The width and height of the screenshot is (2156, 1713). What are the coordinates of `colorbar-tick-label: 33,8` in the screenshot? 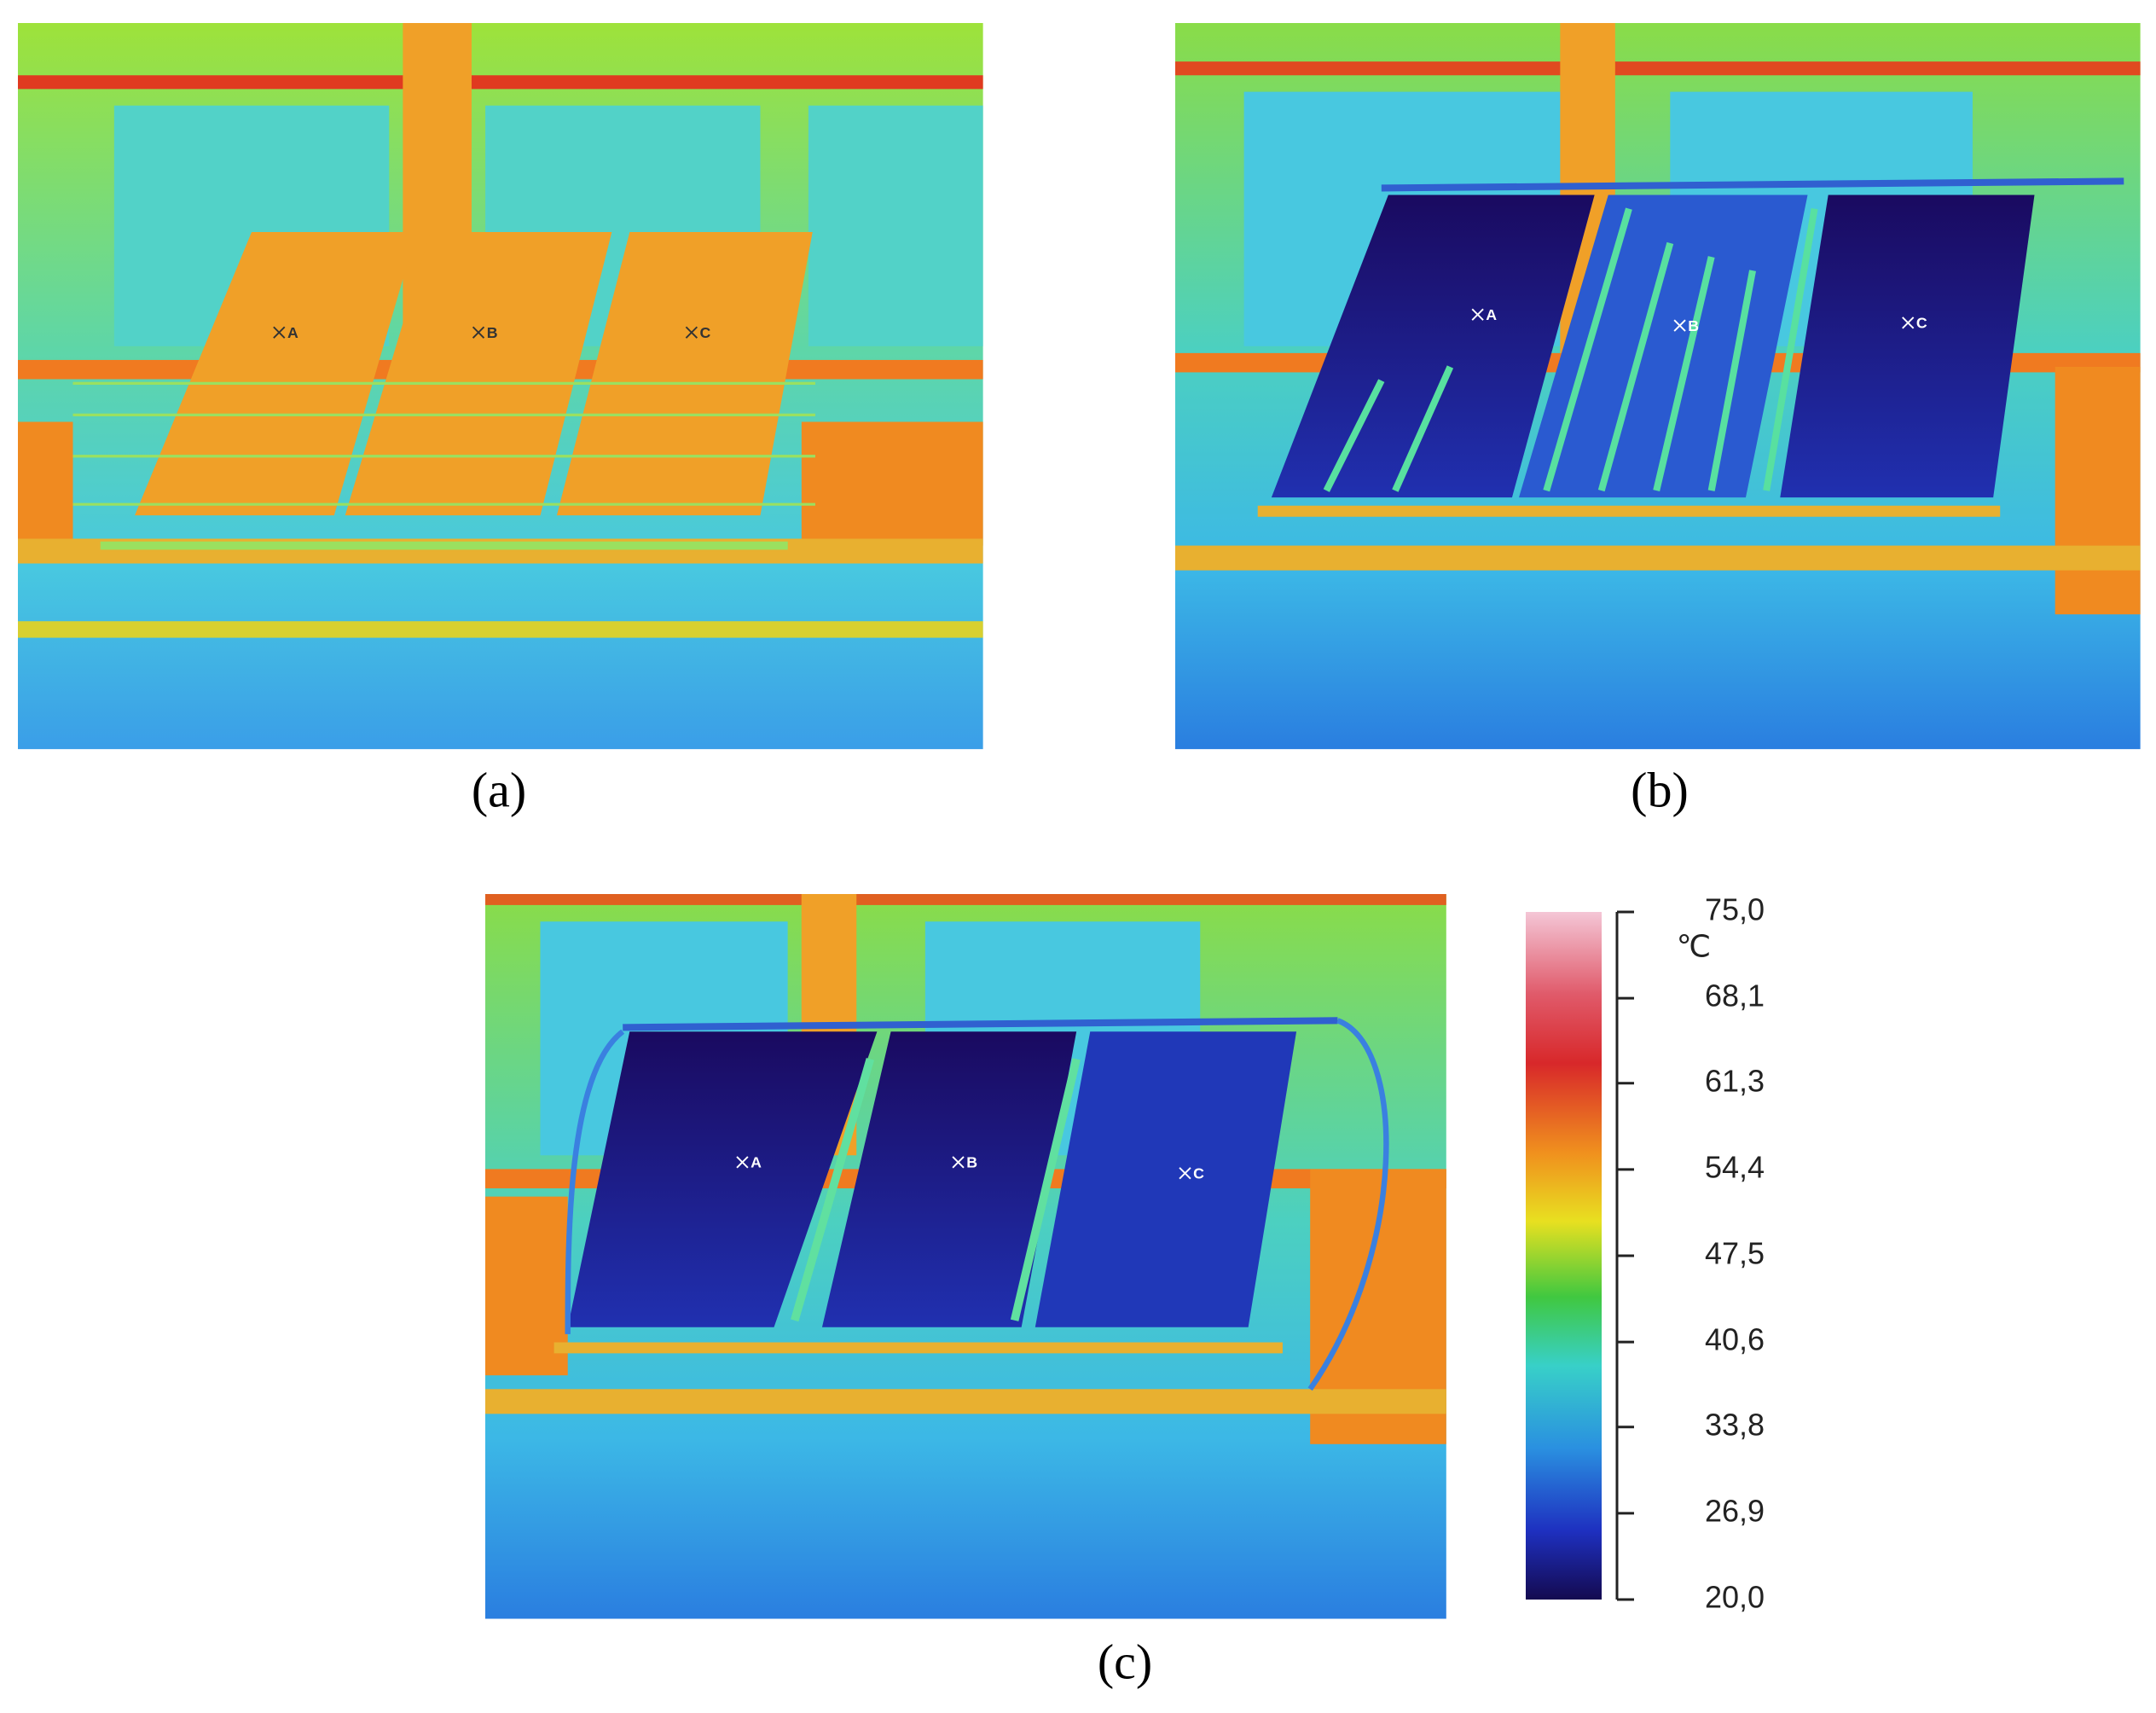 It's located at (1735, 1425).